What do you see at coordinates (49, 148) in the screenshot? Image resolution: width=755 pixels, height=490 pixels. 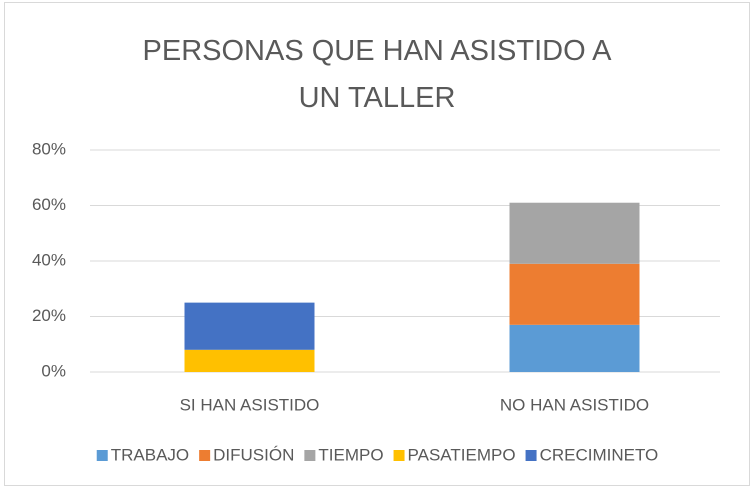 I see `y-tick-label: 80%` at bounding box center [49, 148].